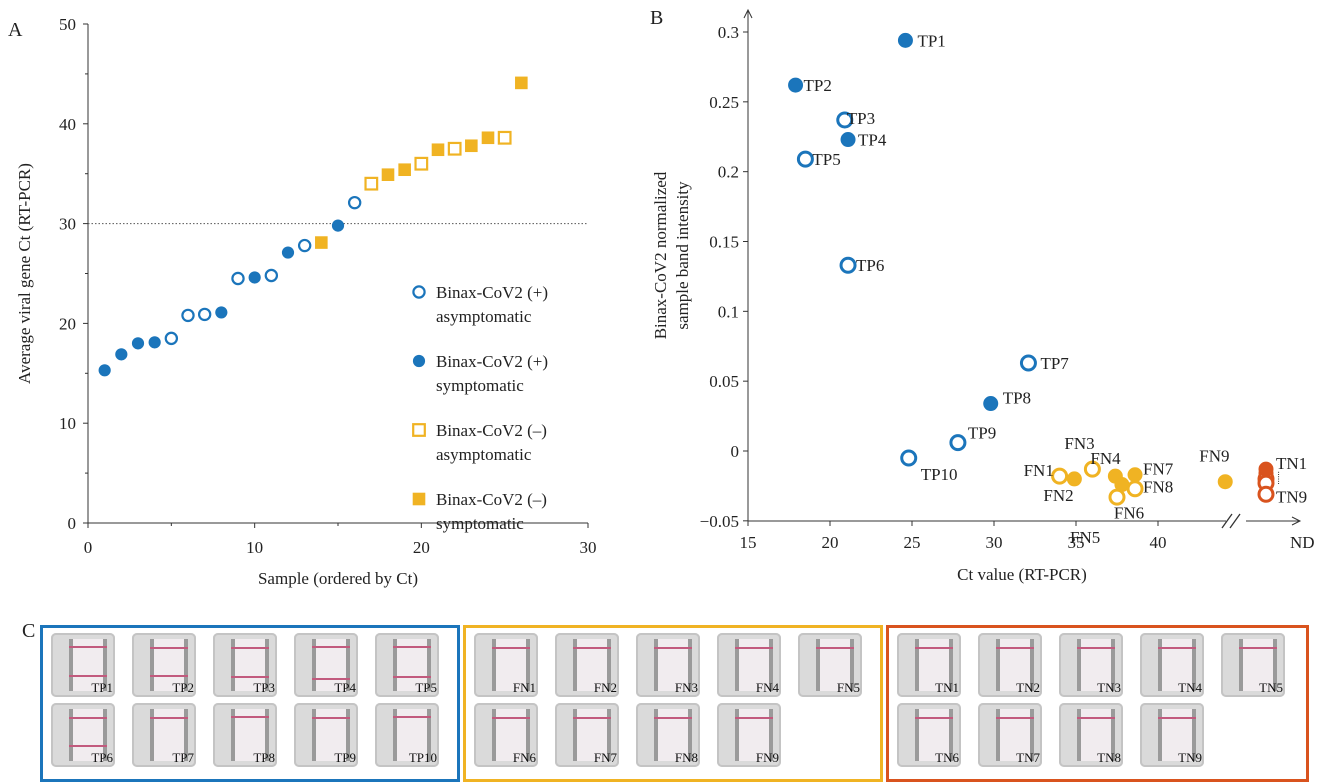  Describe the element at coordinates (67, 24) in the screenshot. I see `a-y-tick-label: 50` at that location.